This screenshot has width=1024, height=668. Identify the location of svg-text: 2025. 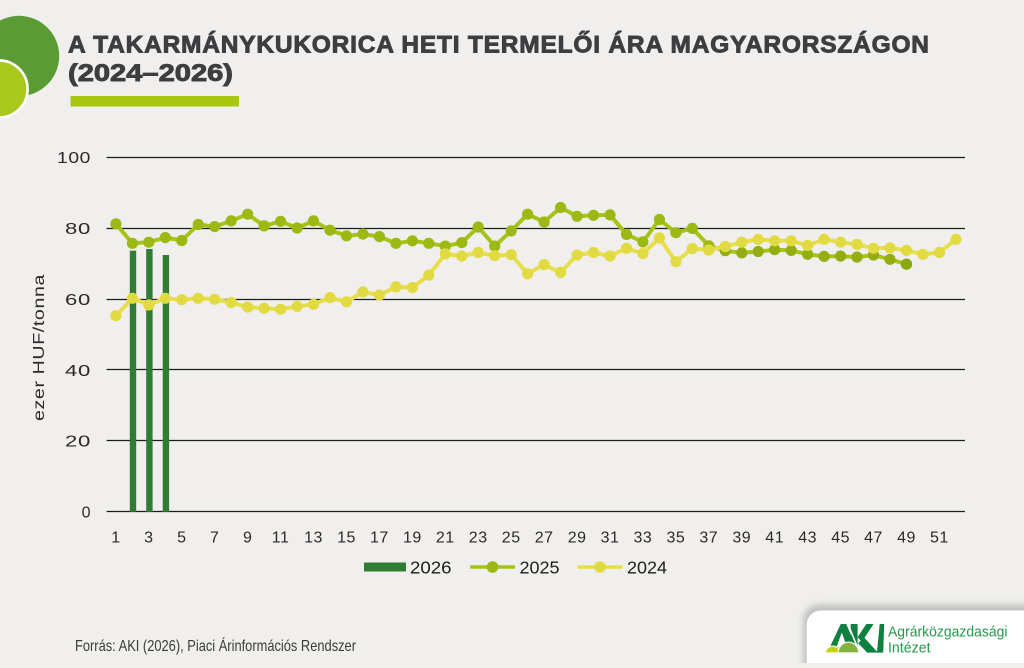
(540, 568).